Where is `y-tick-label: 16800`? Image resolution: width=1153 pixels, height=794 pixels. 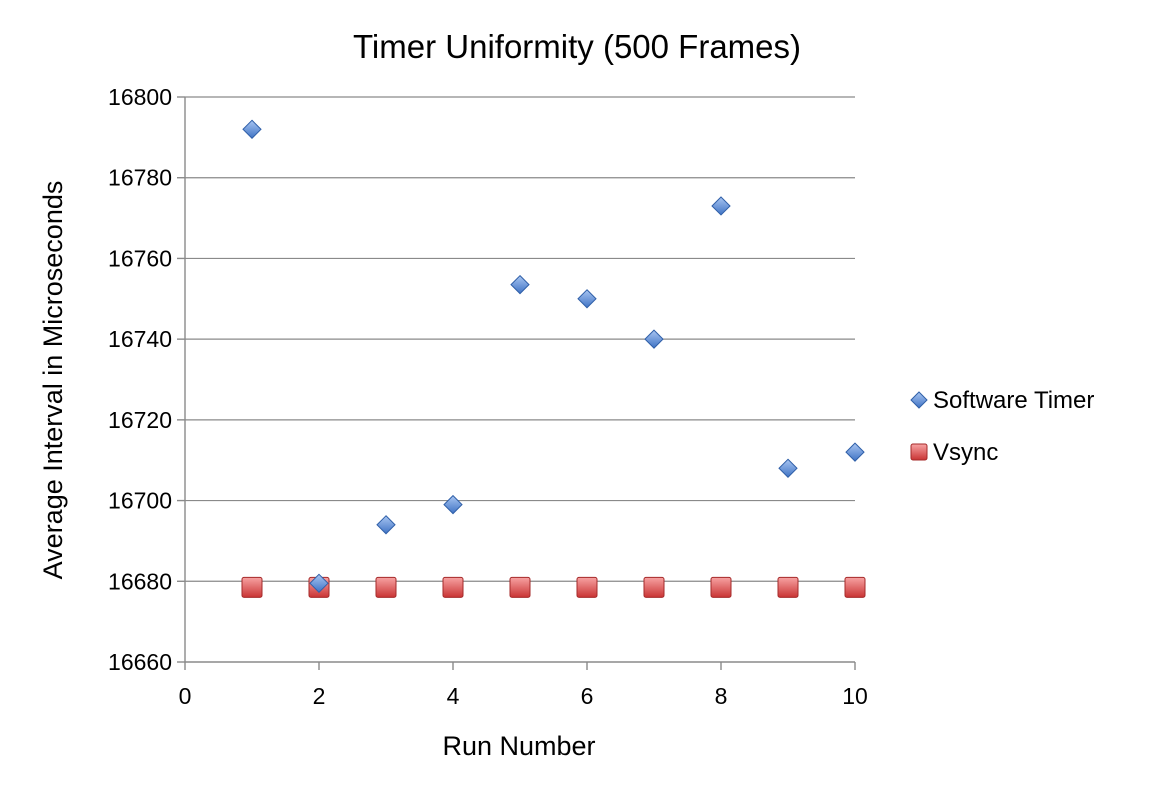
y-tick-label: 16800 is located at coordinates (140, 97).